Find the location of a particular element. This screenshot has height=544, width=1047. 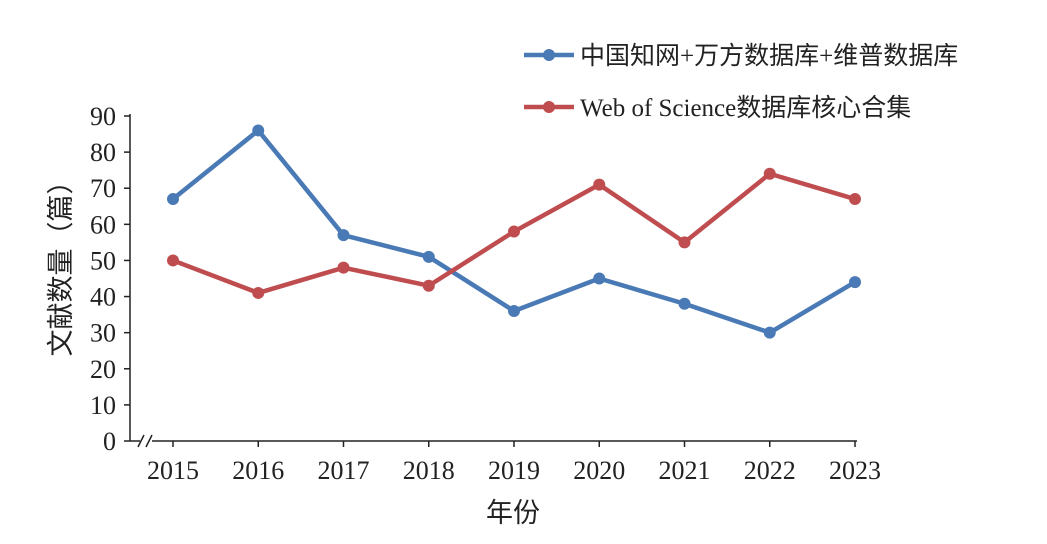

x-tick-label: 2018 is located at coordinates (429, 470).